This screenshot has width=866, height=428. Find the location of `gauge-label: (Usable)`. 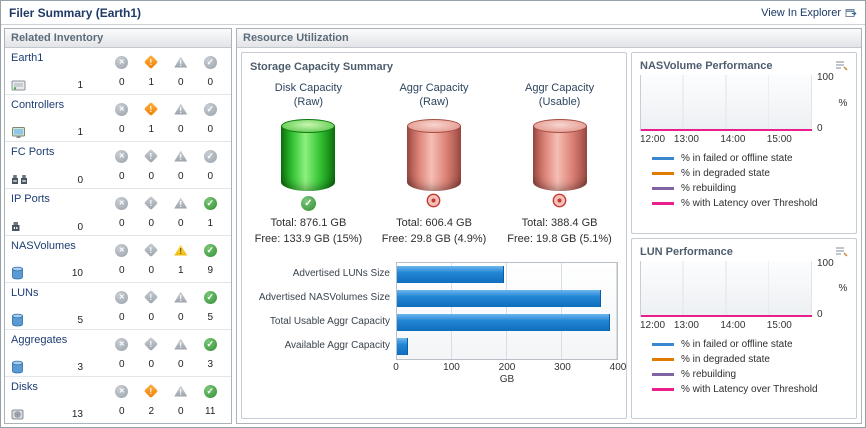

gauge-label: (Usable) is located at coordinates (559, 102).